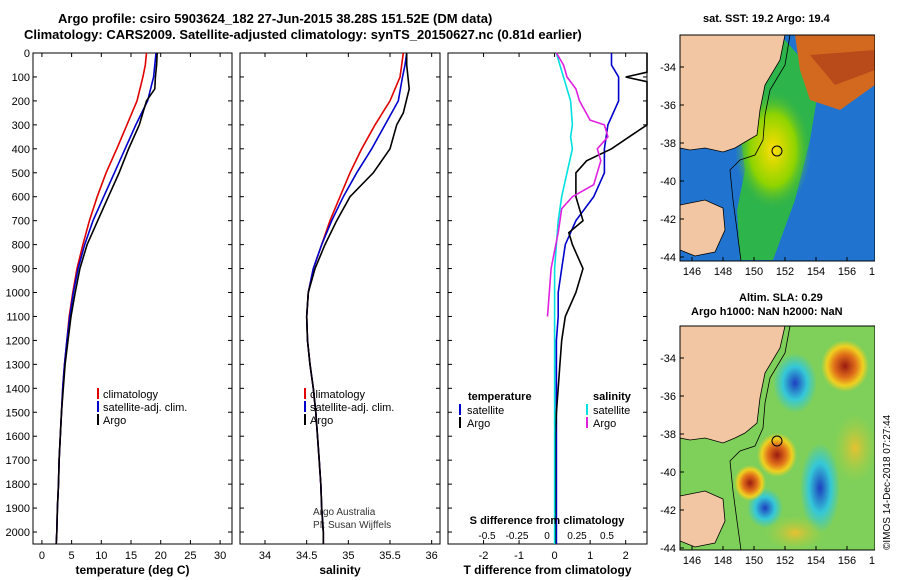  What do you see at coordinates (587, 298) in the screenshot?
I see `difference-series-t-satellite` at bounding box center [587, 298].